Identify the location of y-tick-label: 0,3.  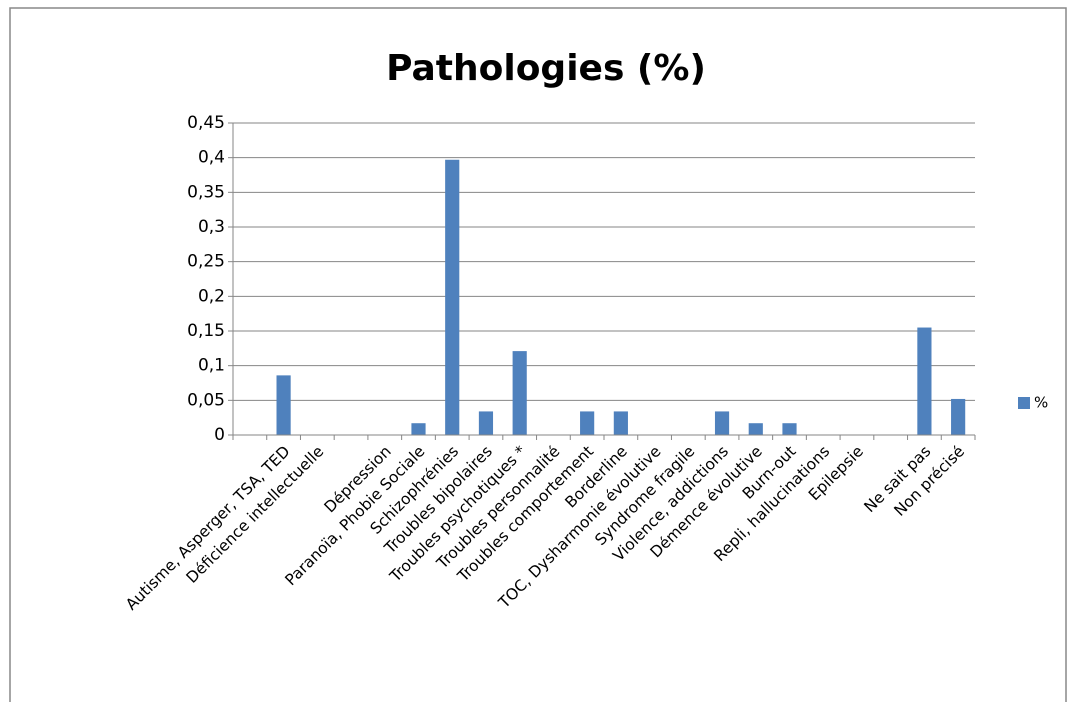
(211, 227).